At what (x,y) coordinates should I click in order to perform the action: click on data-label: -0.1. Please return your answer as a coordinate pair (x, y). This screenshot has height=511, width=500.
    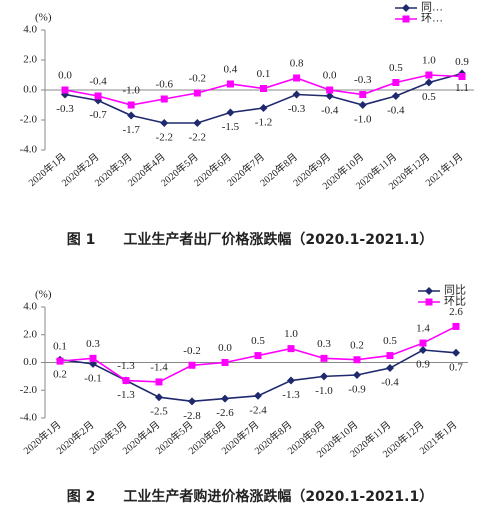
    Looking at the image, I should click on (92, 378).